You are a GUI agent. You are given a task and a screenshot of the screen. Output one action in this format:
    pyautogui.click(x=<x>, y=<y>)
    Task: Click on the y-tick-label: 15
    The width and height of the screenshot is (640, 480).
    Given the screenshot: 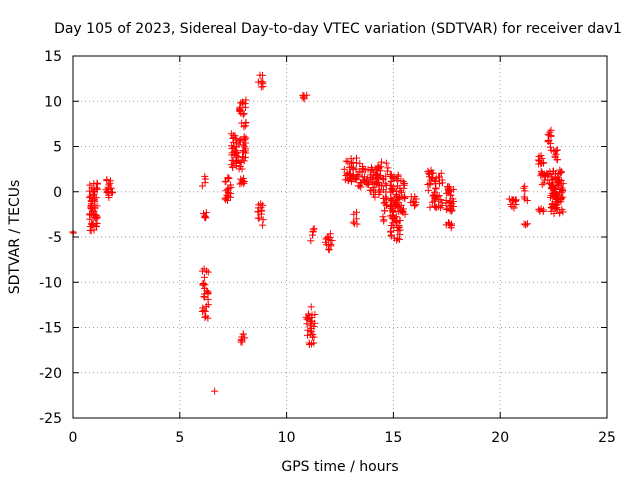 What is the action you would take?
    pyautogui.click(x=53, y=57)
    